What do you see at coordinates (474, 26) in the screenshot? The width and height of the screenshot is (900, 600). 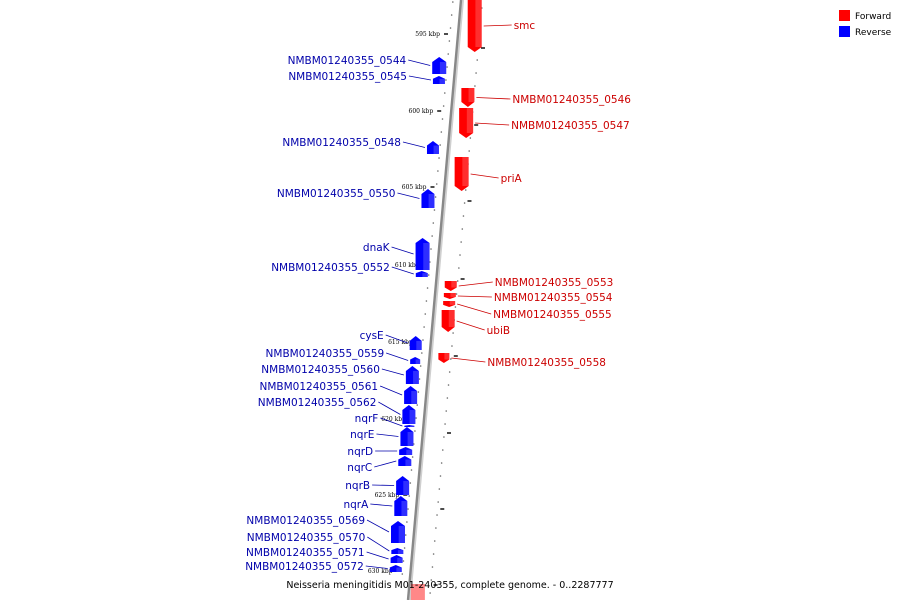 I see `gene-forward-smc` at bounding box center [474, 26].